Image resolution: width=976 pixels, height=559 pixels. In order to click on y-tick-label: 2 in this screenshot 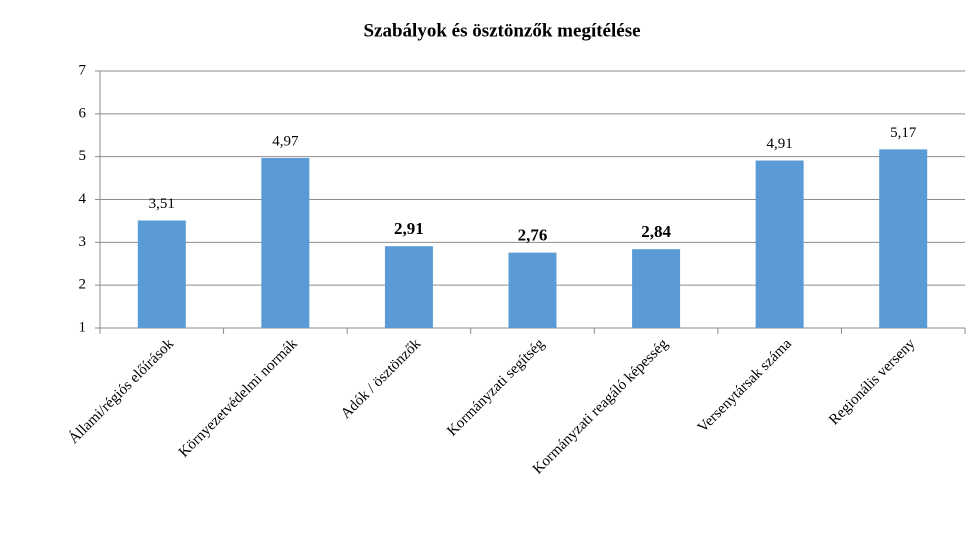, I will do `click(83, 285)`.